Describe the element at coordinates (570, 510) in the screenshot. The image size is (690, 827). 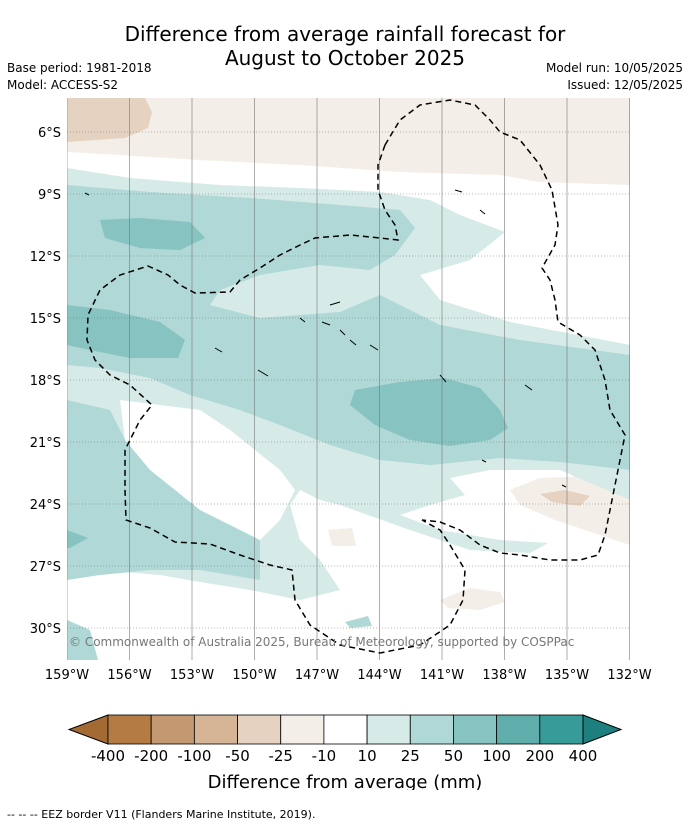
I see `dry-patch-east` at that location.